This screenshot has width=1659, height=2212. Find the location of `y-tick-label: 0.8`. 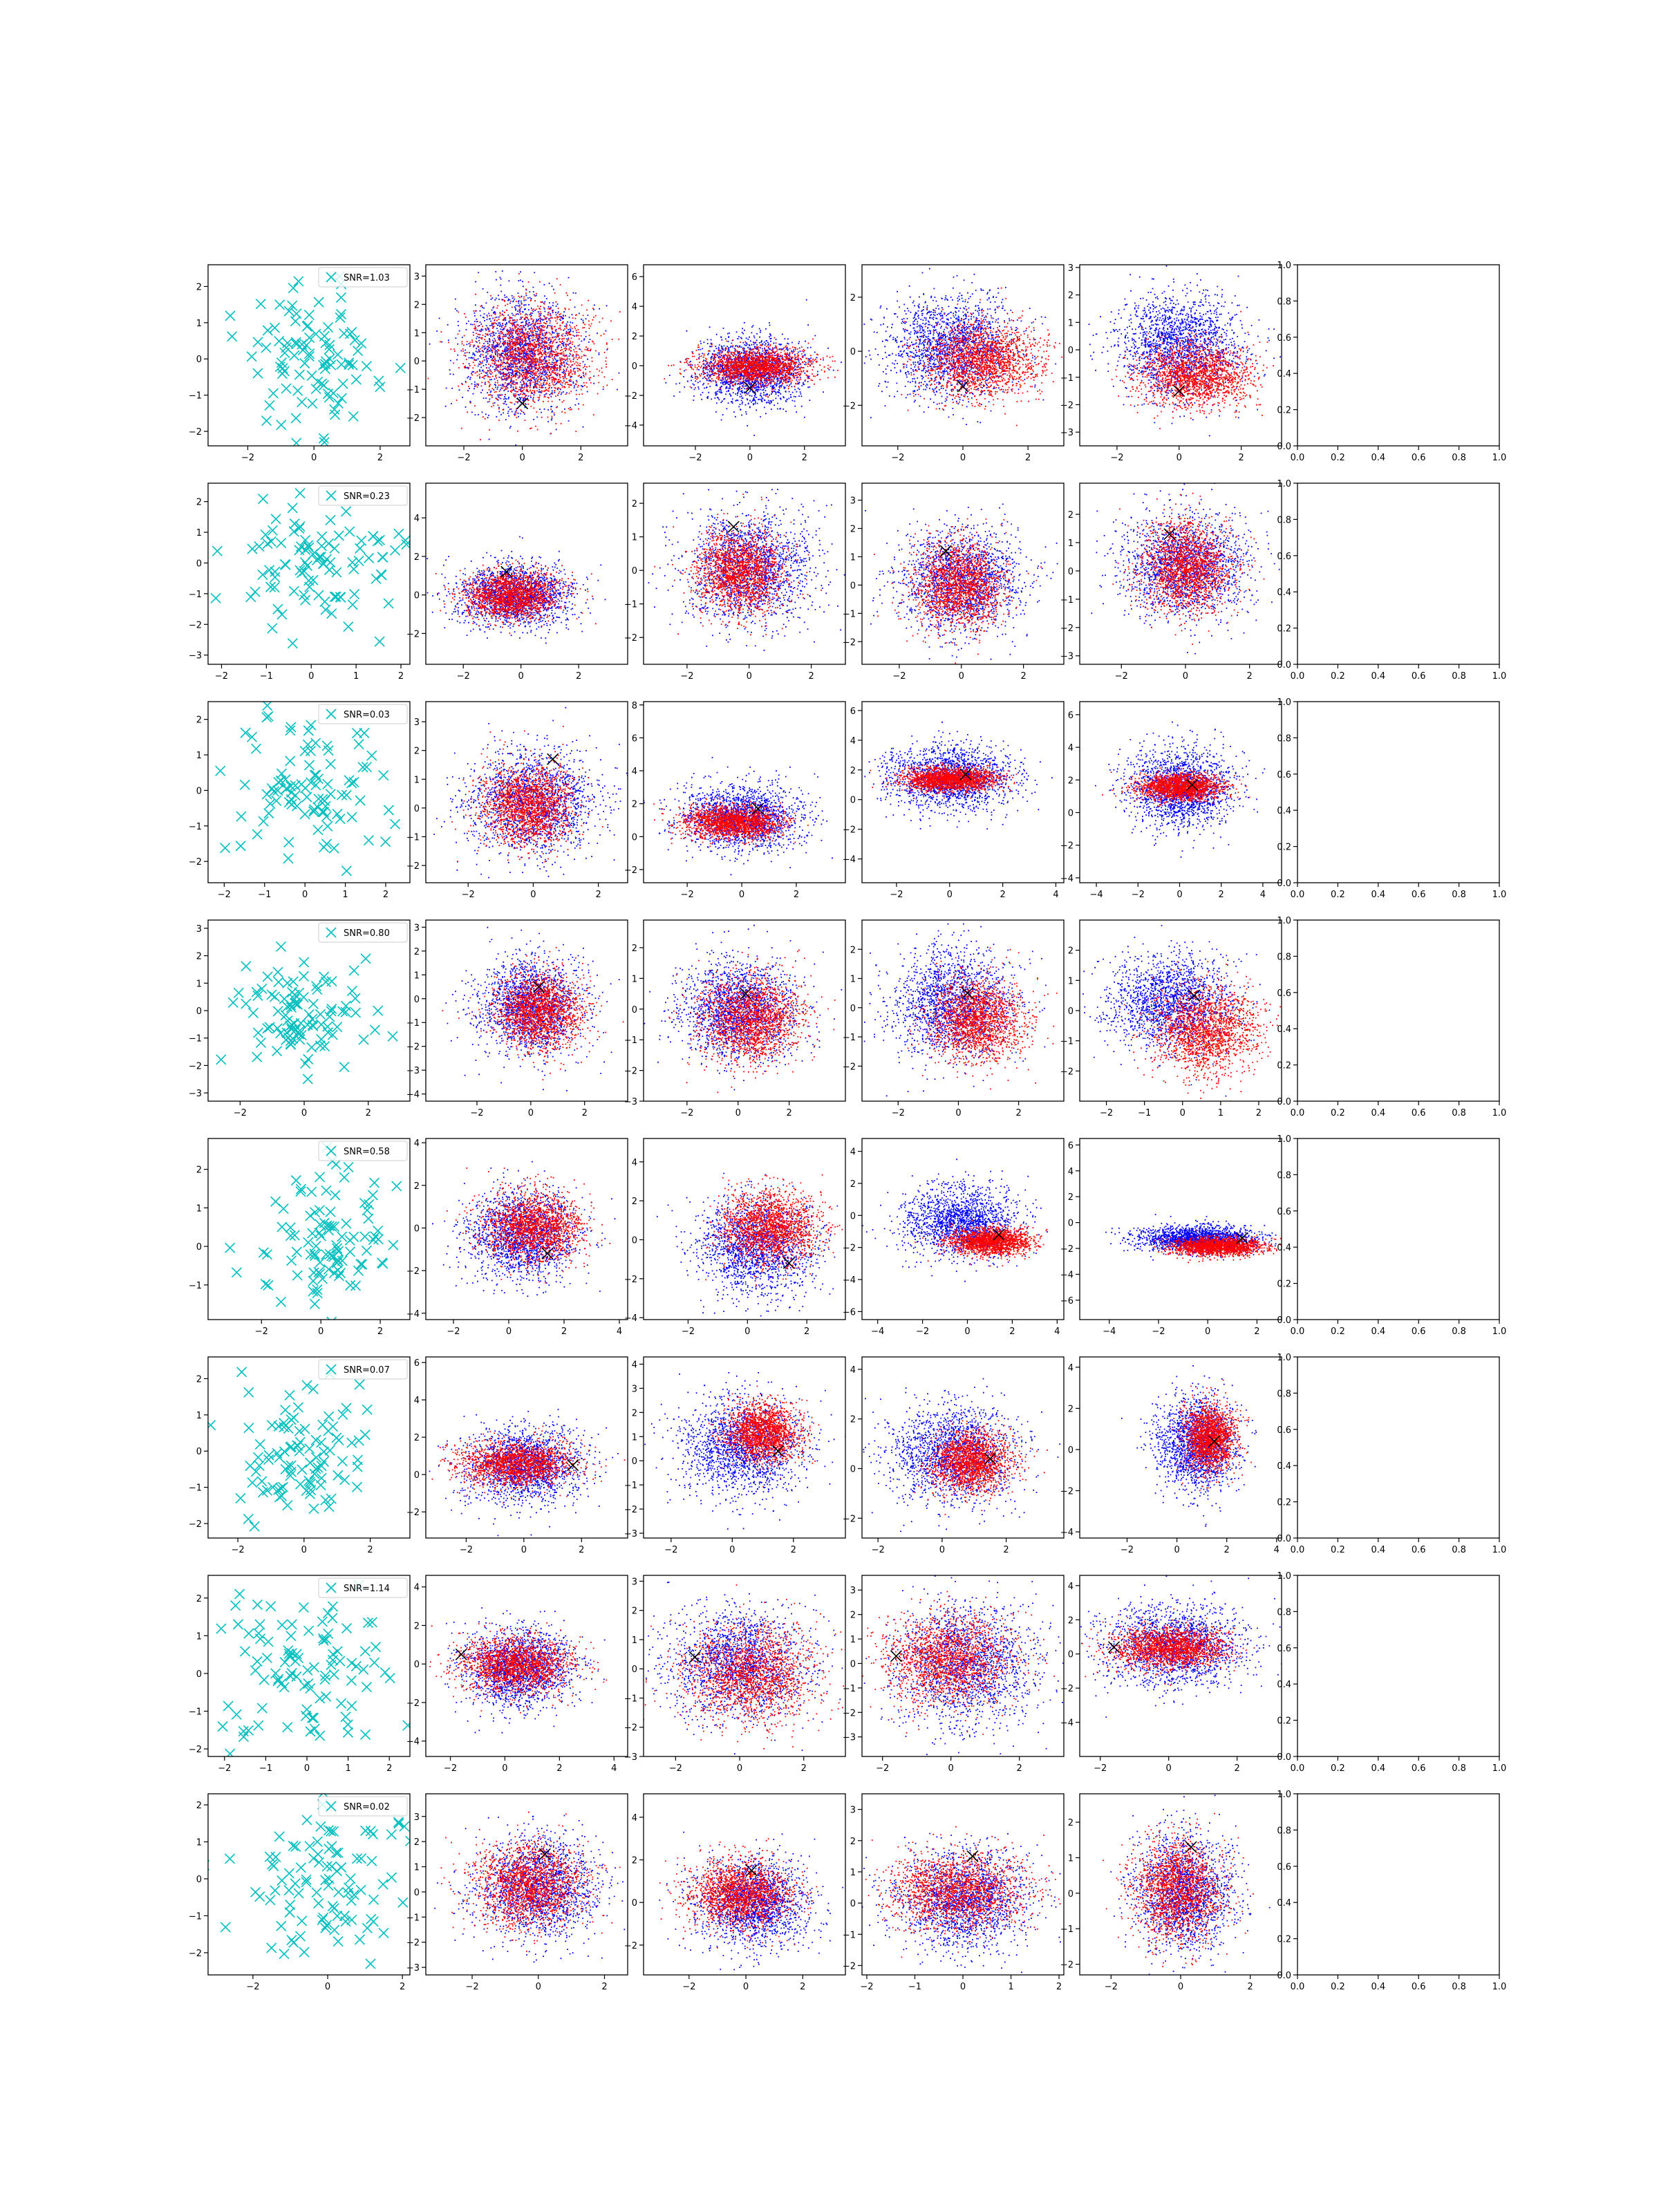

y-tick-label: 0.8 is located at coordinates (1284, 1831).